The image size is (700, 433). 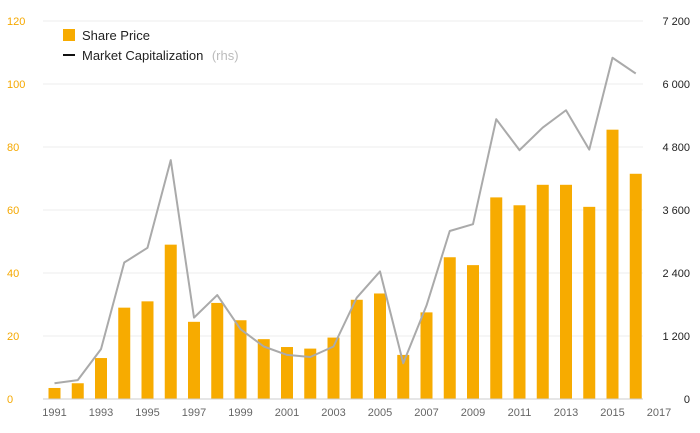 I want to click on left-axis-tick-label: 40, so click(x=13, y=274).